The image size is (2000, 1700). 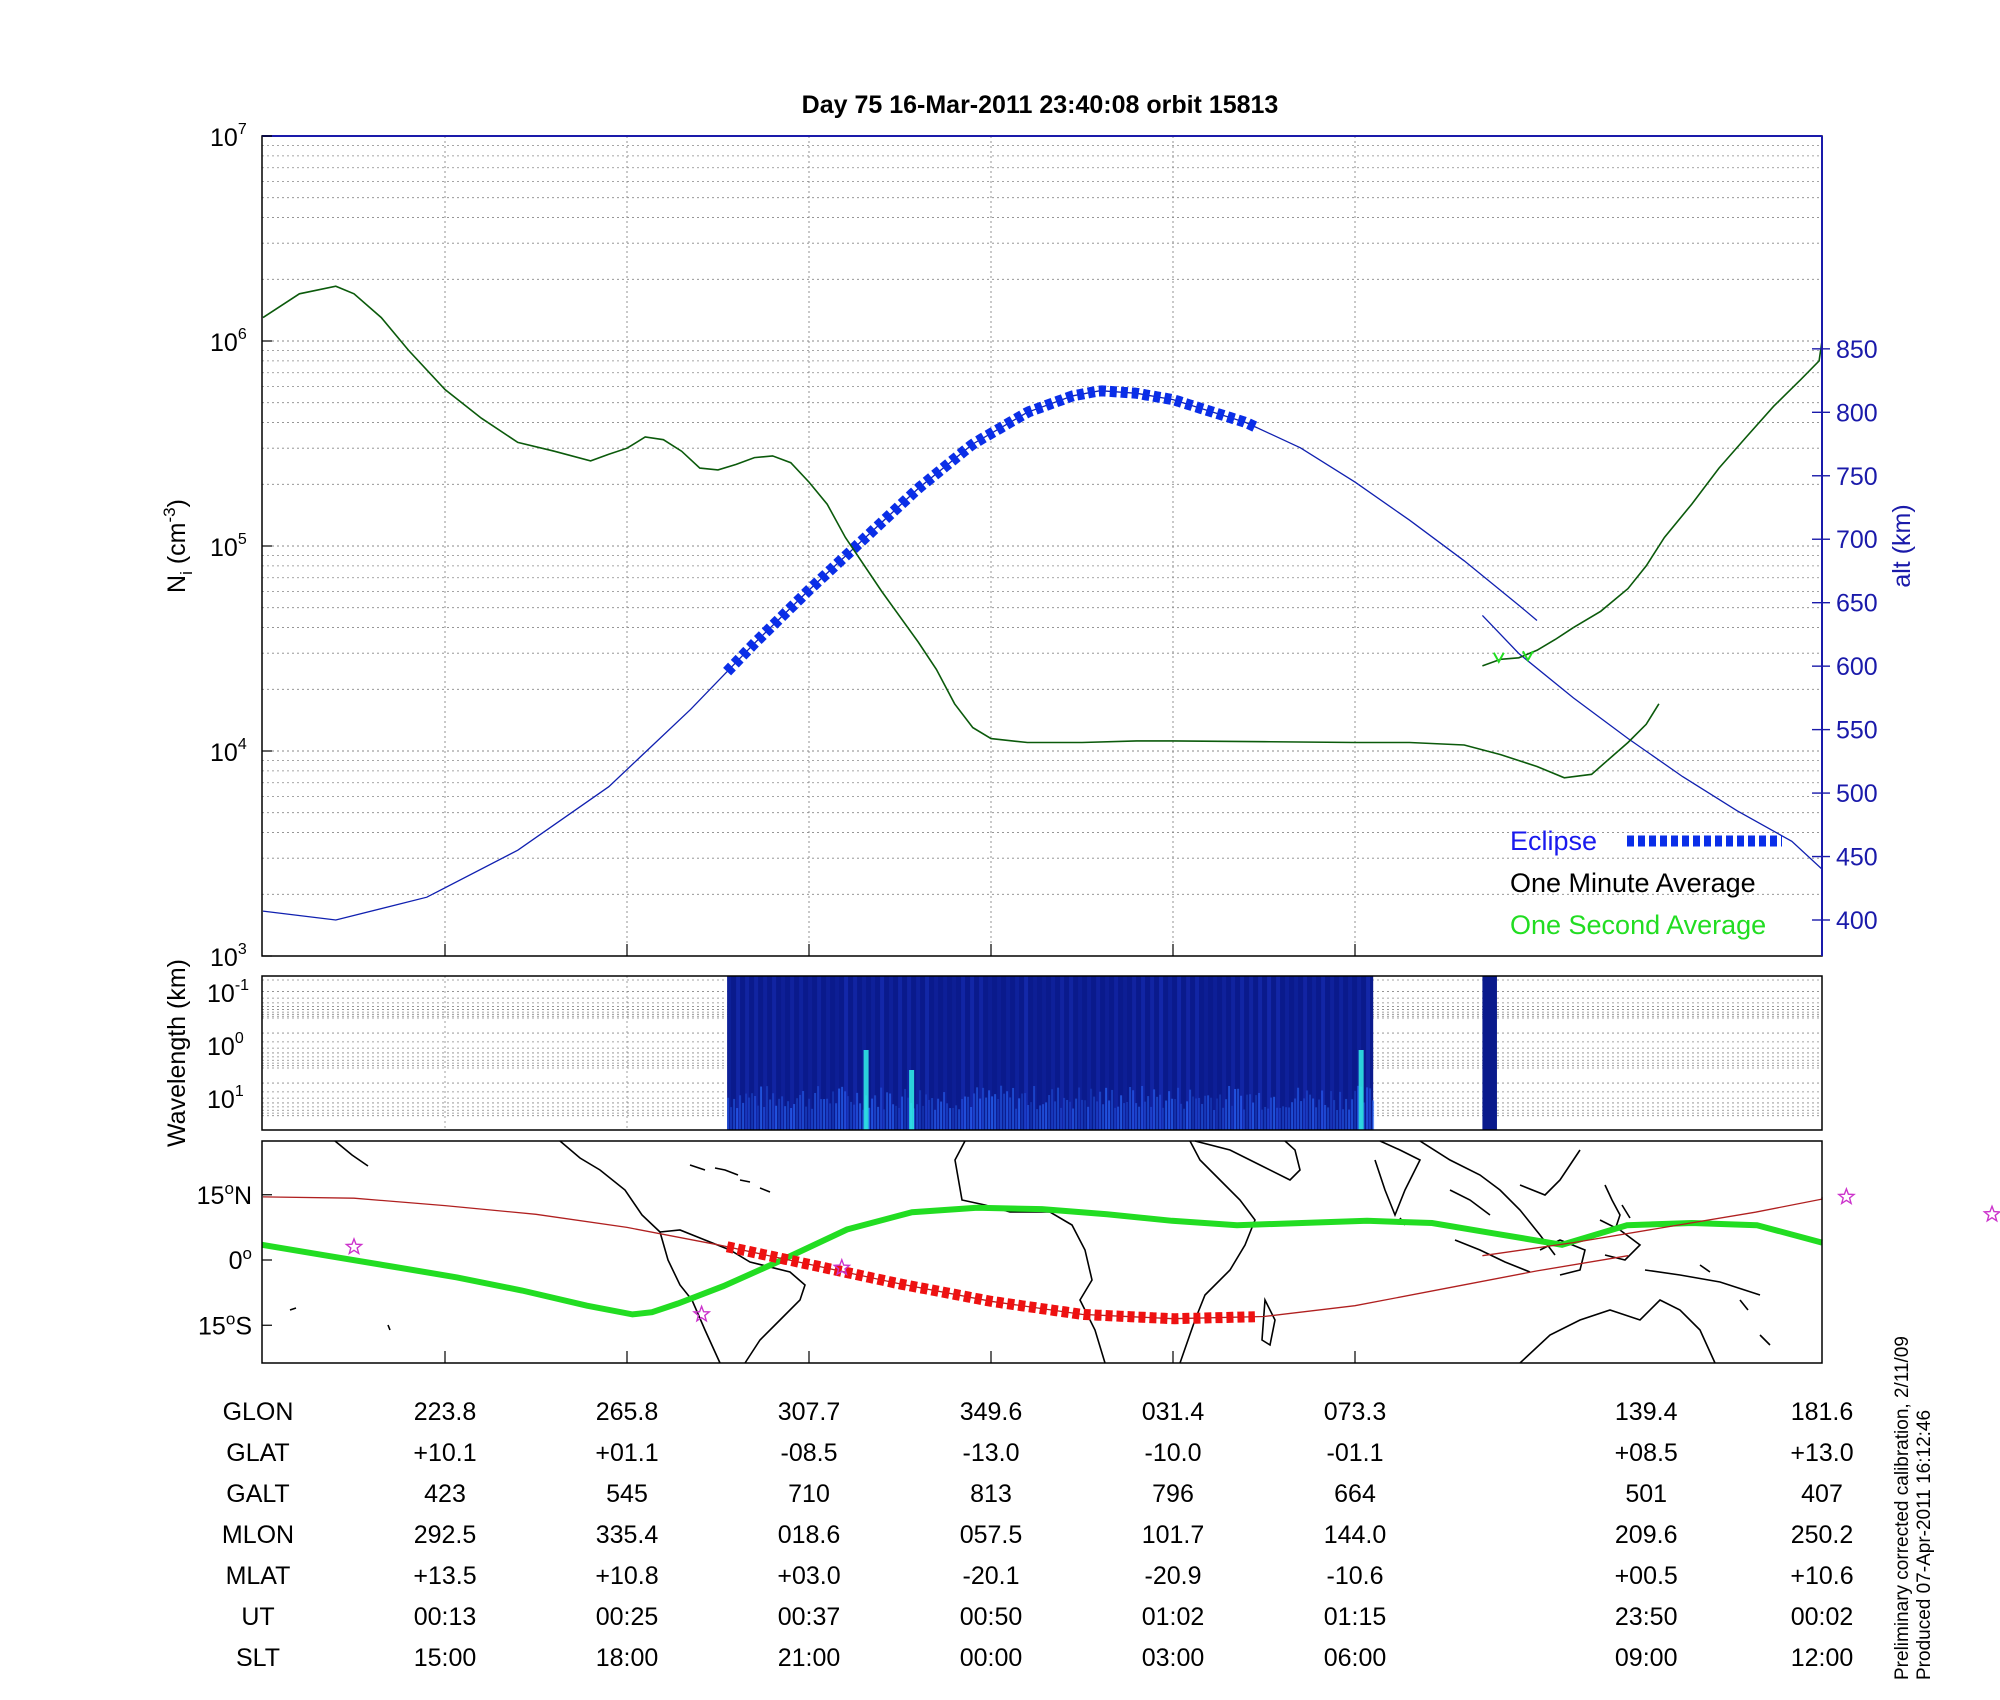 What do you see at coordinates (1845, 635) in the screenshot?
I see `altitude-y-ticks: 400 450 500 550 600 650 700 750 800 850` at bounding box center [1845, 635].